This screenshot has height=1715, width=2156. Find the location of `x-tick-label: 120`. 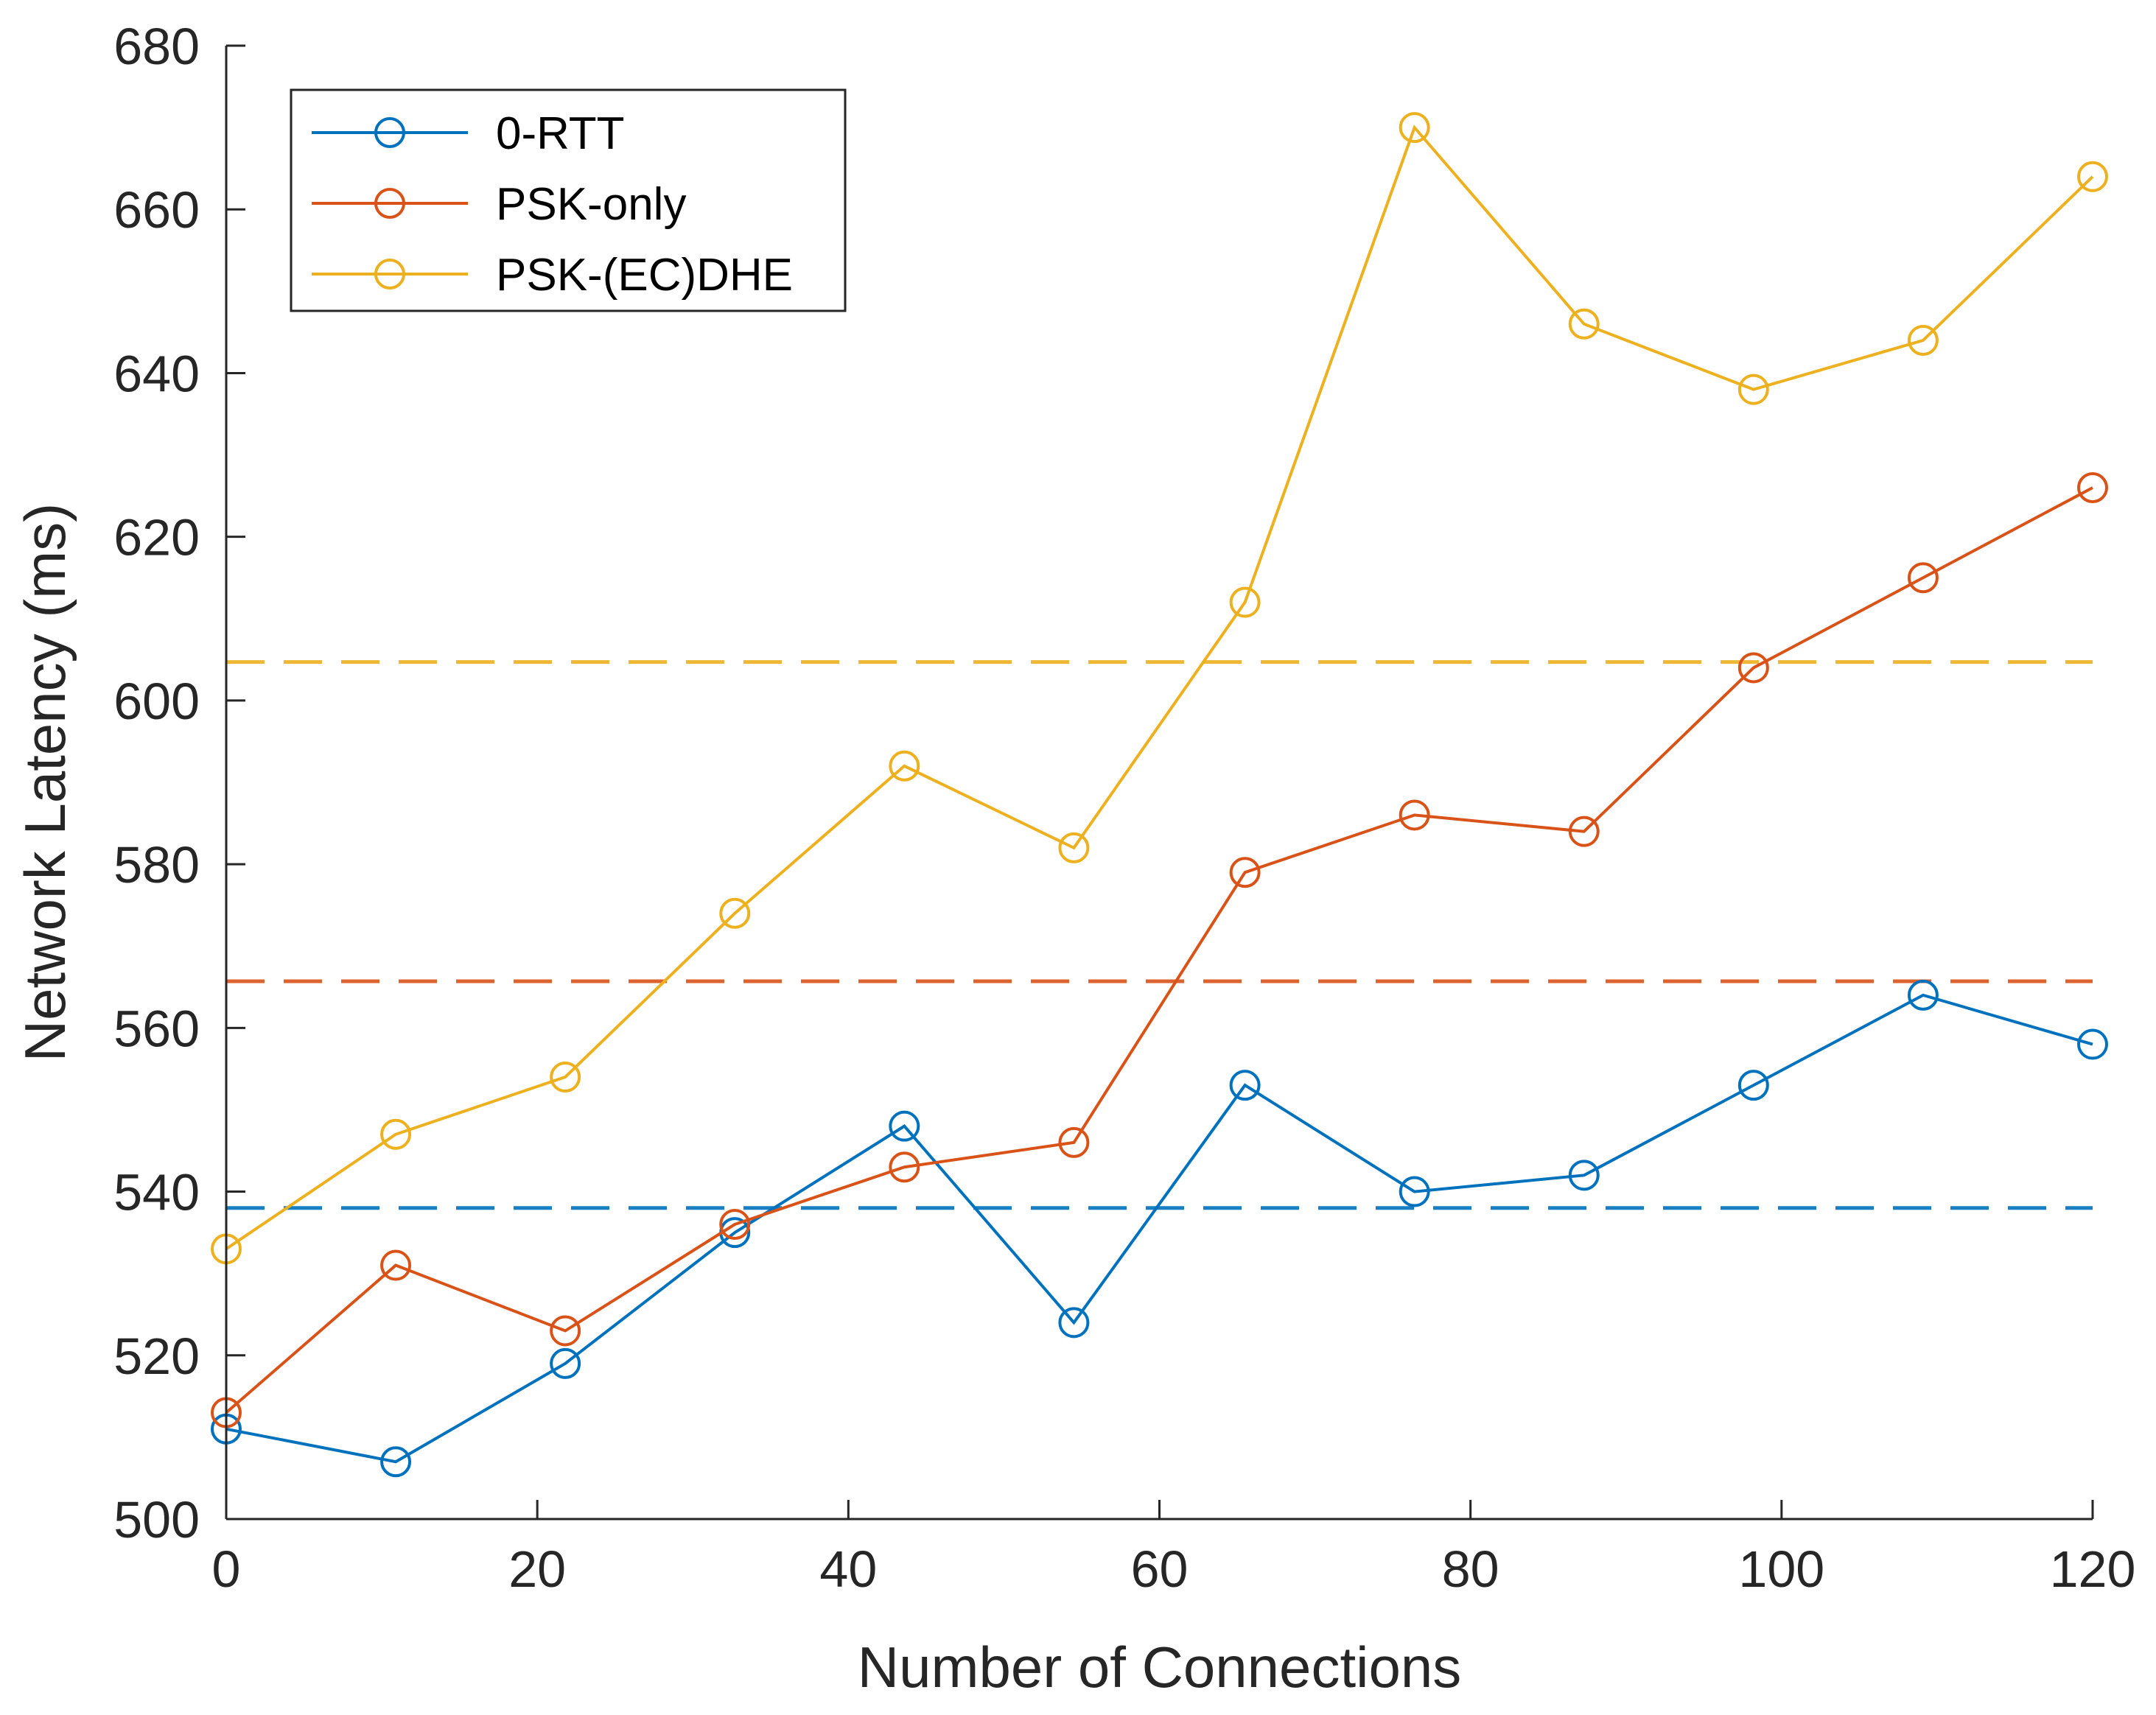

x-tick-label: 120 is located at coordinates (2093, 1569).